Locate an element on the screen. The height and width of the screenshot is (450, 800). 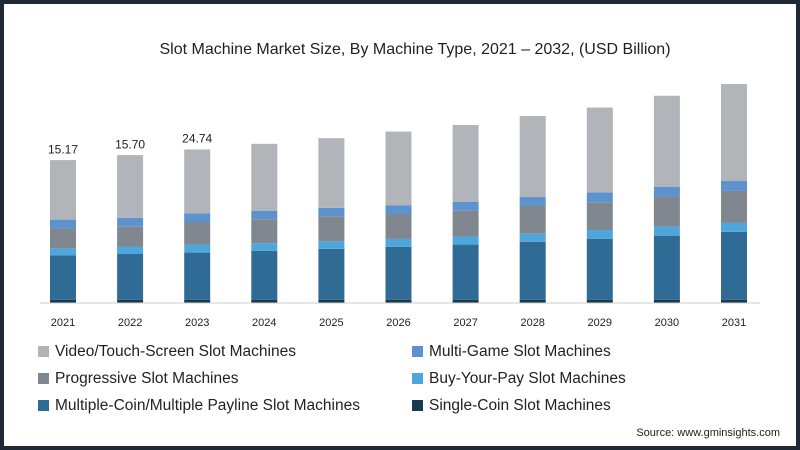
x-tick-label: 2021 is located at coordinates (63, 323).